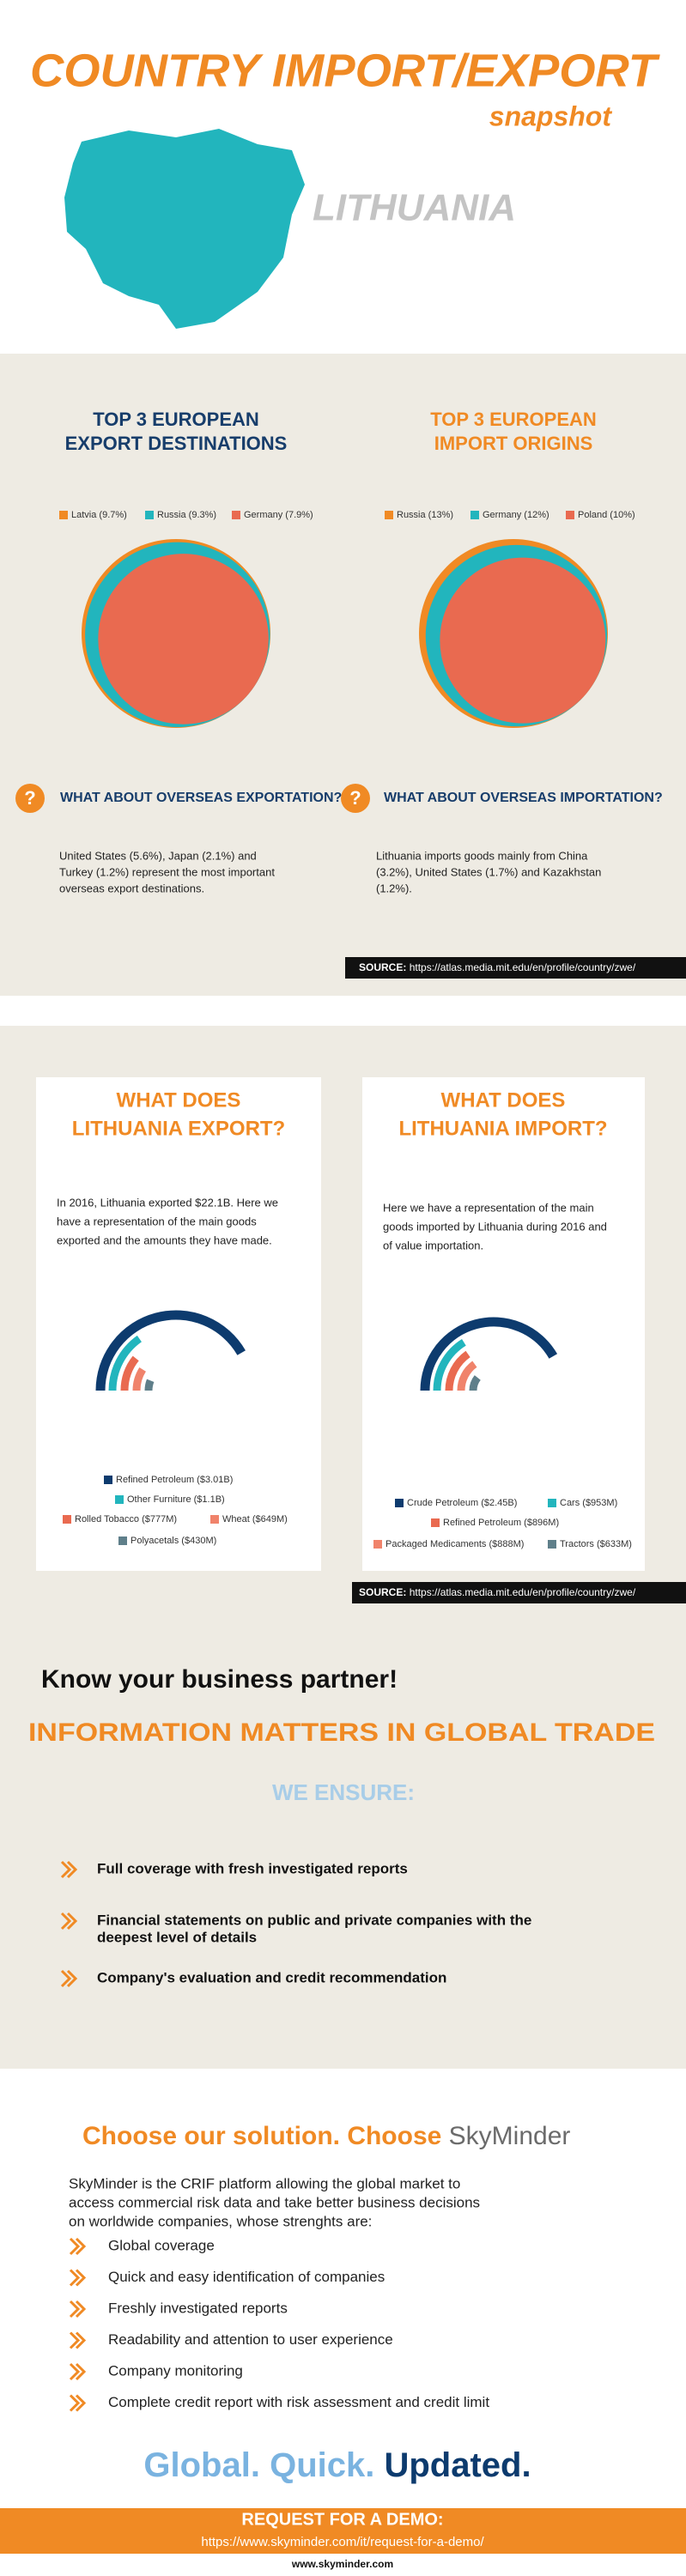 This screenshot has width=686, height=2576. What do you see at coordinates (516, 515) in the screenshot?
I see `legend-label: Germany (12%)` at bounding box center [516, 515].